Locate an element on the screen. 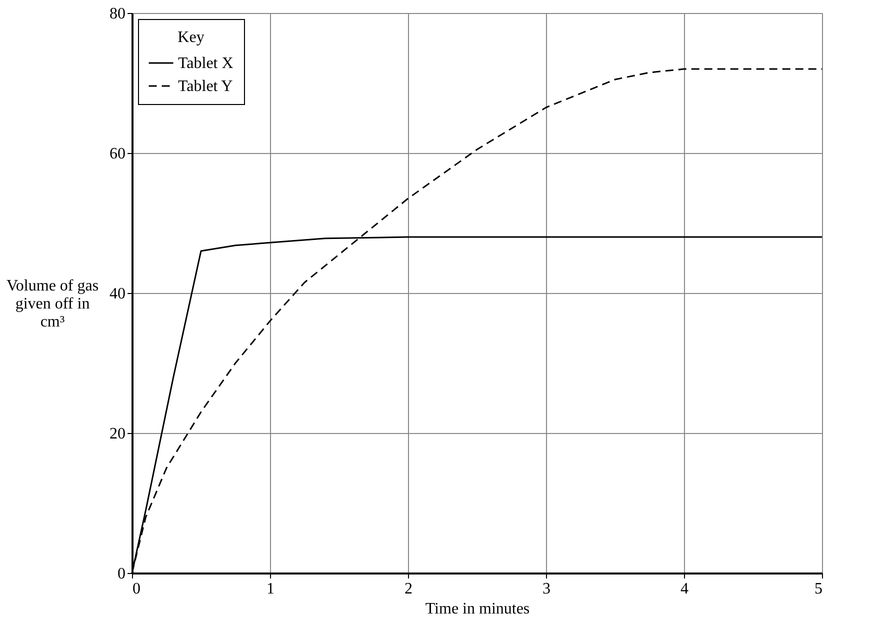 The image size is (885, 644). x-tick-label: 2 is located at coordinates (408, 589).